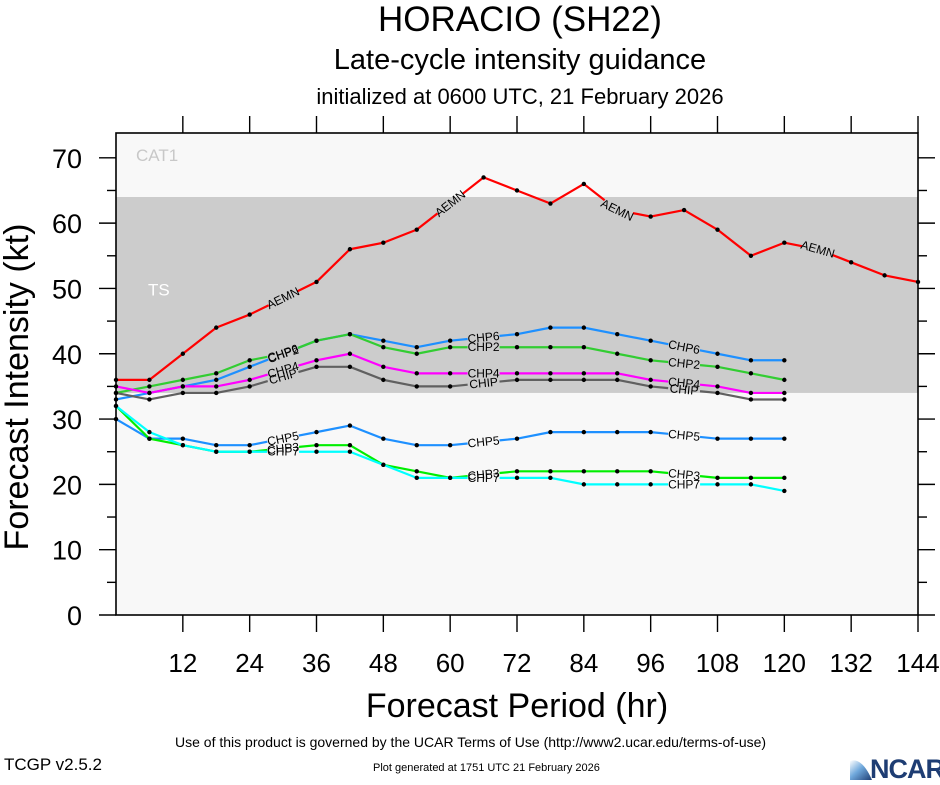 The width and height of the screenshot is (940, 785). I want to click on series-segment-chp3, so click(307, 446).